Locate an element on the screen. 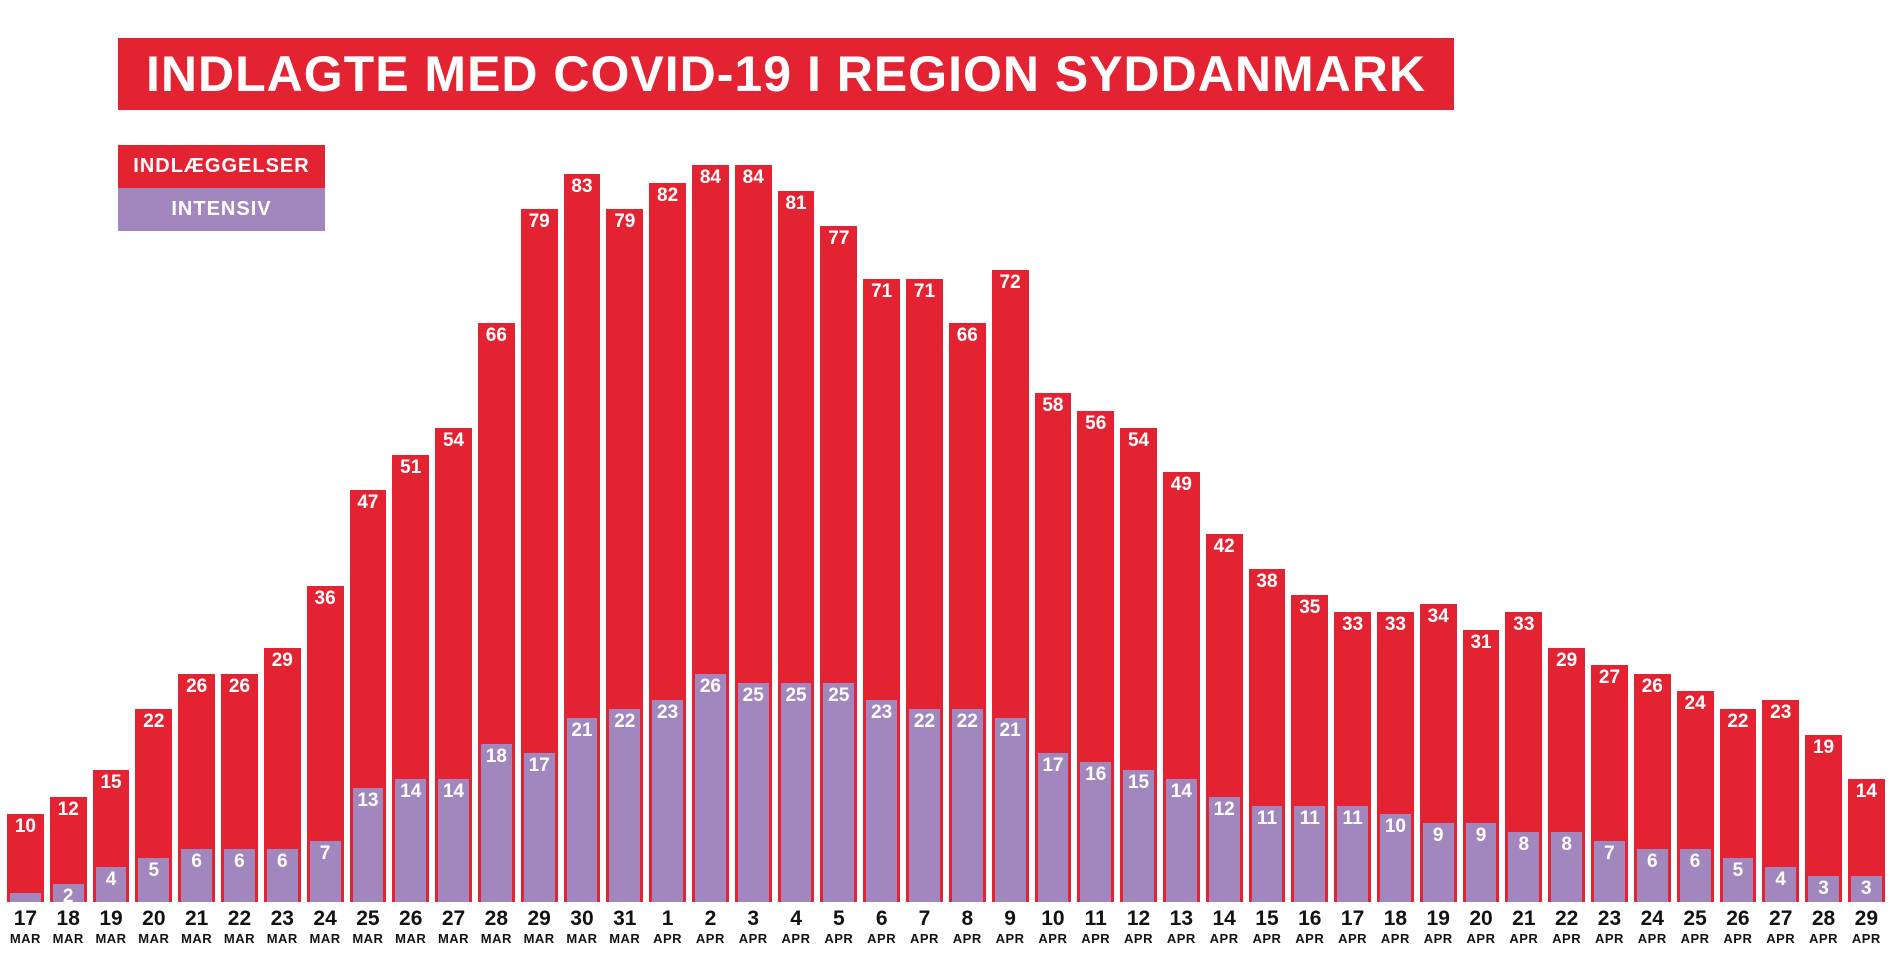  bar-group: 26 6 24 APR is located at coordinates (1652, 570).